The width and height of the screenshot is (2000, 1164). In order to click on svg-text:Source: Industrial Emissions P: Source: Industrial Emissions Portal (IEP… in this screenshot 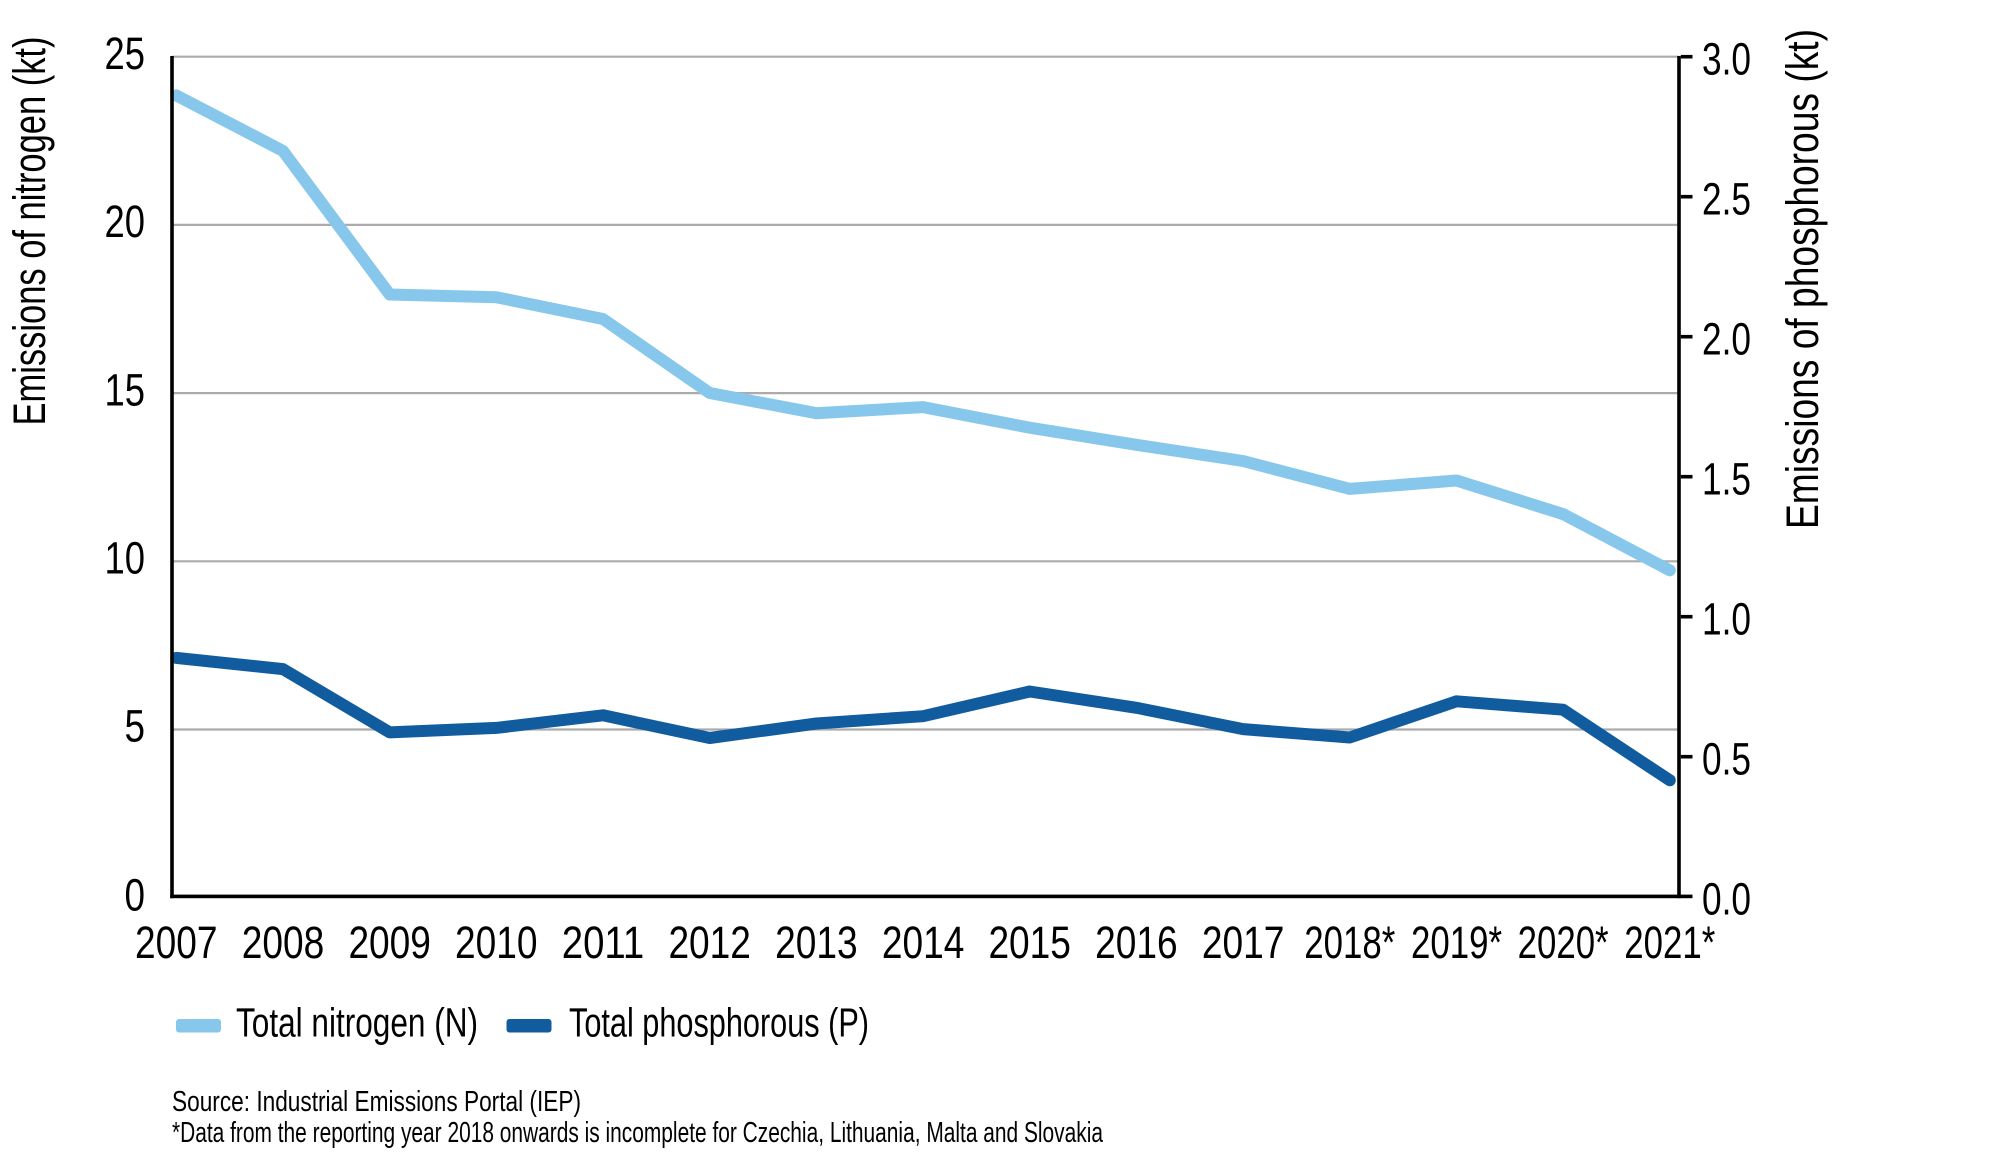, I will do `click(376, 1102)`.